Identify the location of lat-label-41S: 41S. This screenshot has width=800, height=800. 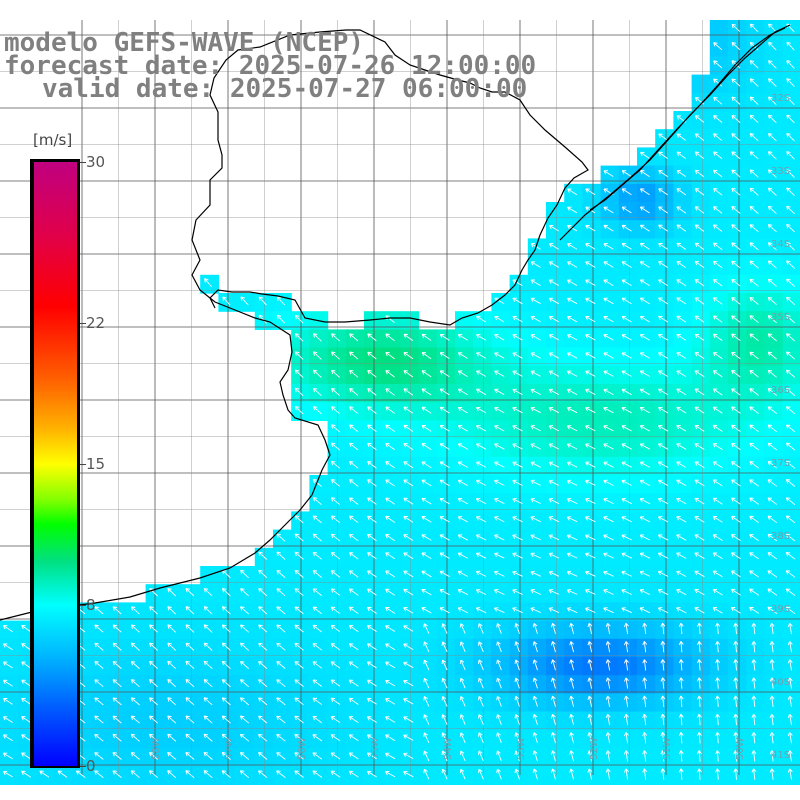
(780, 755).